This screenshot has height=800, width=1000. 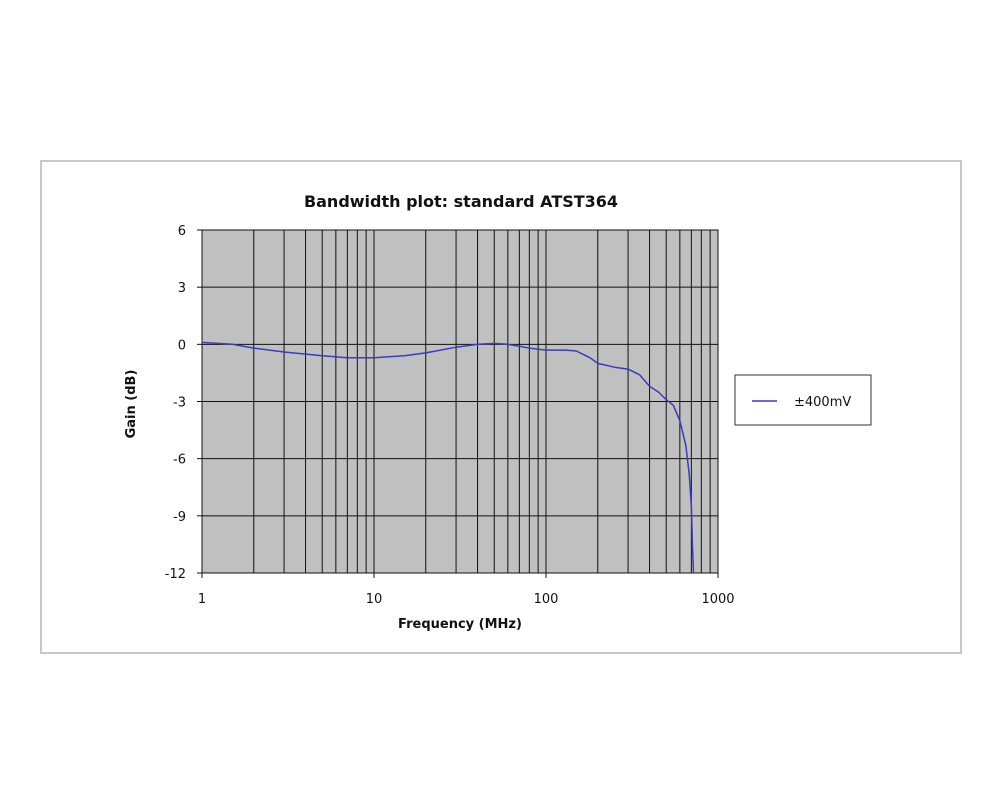 What do you see at coordinates (182, 288) in the screenshot?
I see `y-tick-label: 3` at bounding box center [182, 288].